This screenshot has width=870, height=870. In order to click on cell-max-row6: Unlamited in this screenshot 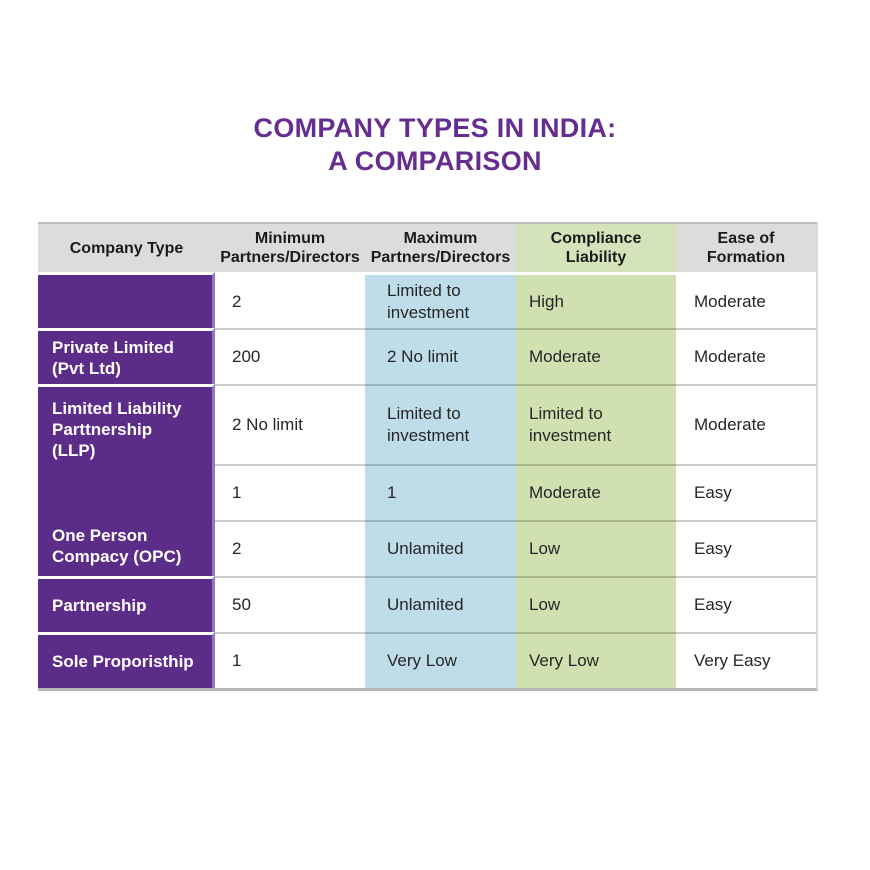, I will do `click(440, 604)`.